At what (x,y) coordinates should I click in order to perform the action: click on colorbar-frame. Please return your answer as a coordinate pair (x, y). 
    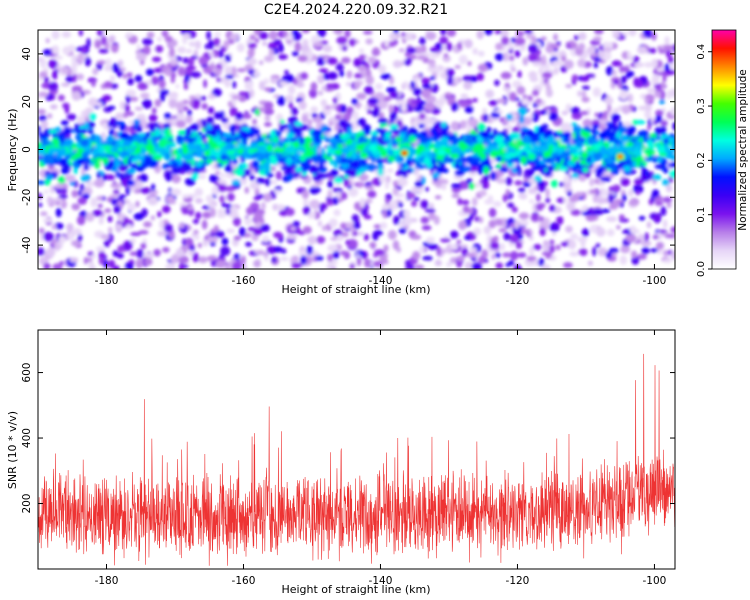
    Looking at the image, I should click on (724, 149).